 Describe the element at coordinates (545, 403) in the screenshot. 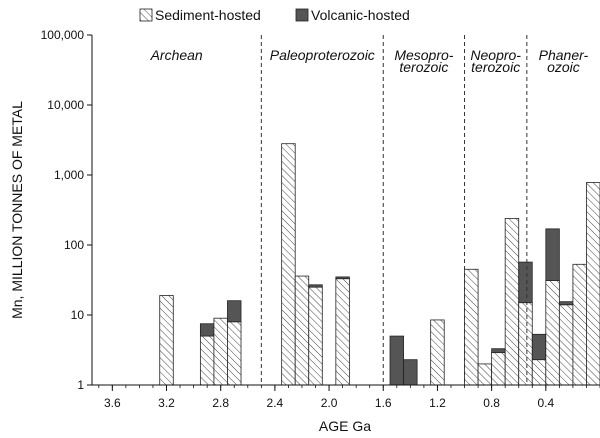

I see `x-tick-label-8: 0.4` at that location.